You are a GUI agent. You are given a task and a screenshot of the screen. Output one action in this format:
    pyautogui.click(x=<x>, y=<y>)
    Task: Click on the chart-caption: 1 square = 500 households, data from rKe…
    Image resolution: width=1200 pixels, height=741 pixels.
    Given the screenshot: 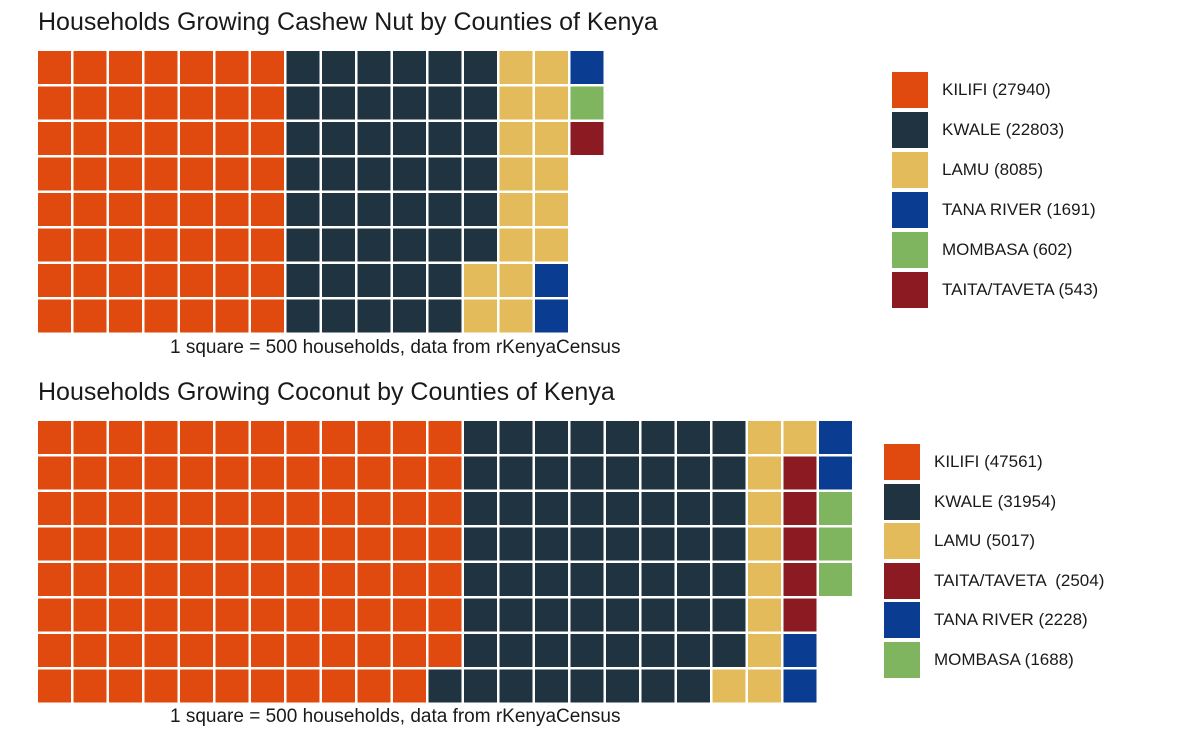 What is the action you would take?
    pyautogui.click(x=395, y=716)
    